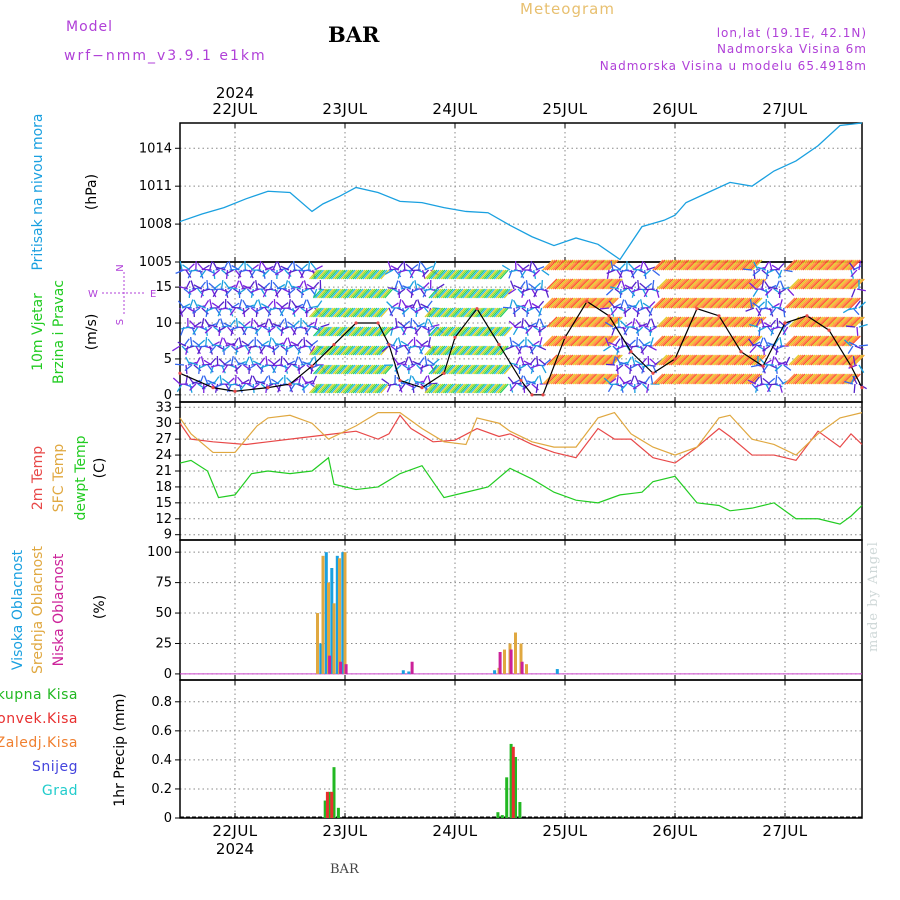 This screenshot has height=900, width=900. I want to click on temp2m-series-line, so click(521, 439).